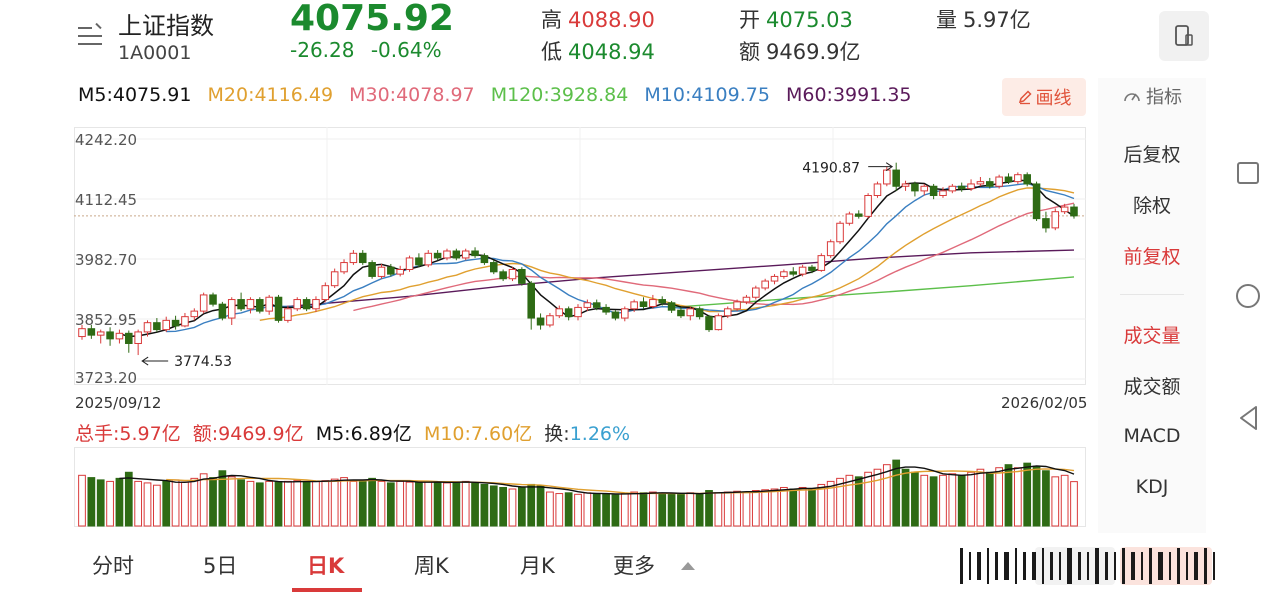  I want to click on low-field: 低 4048.94, so click(598, 51).